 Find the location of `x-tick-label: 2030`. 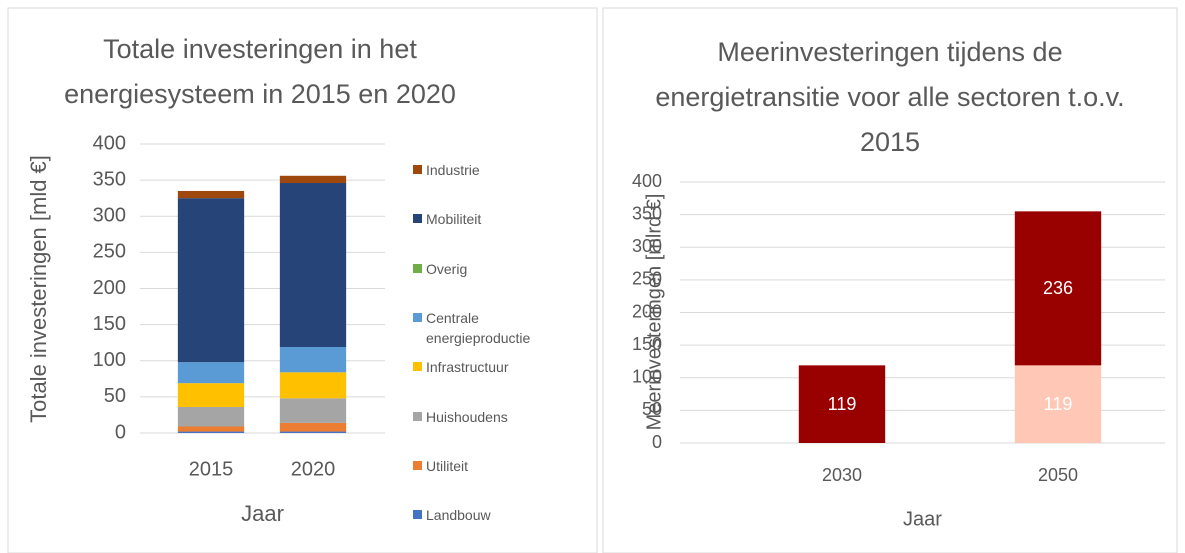

x-tick-label: 2030 is located at coordinates (842, 475).